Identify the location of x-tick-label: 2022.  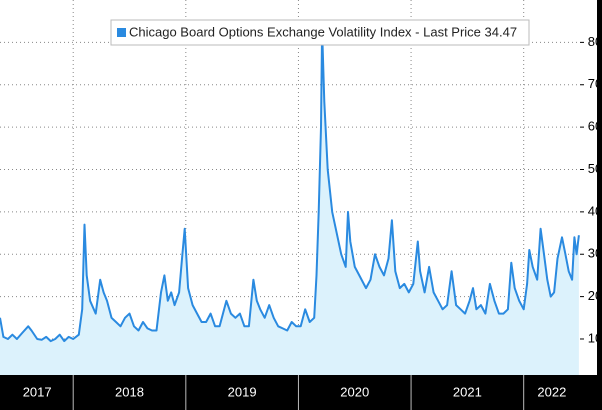
(551, 391).